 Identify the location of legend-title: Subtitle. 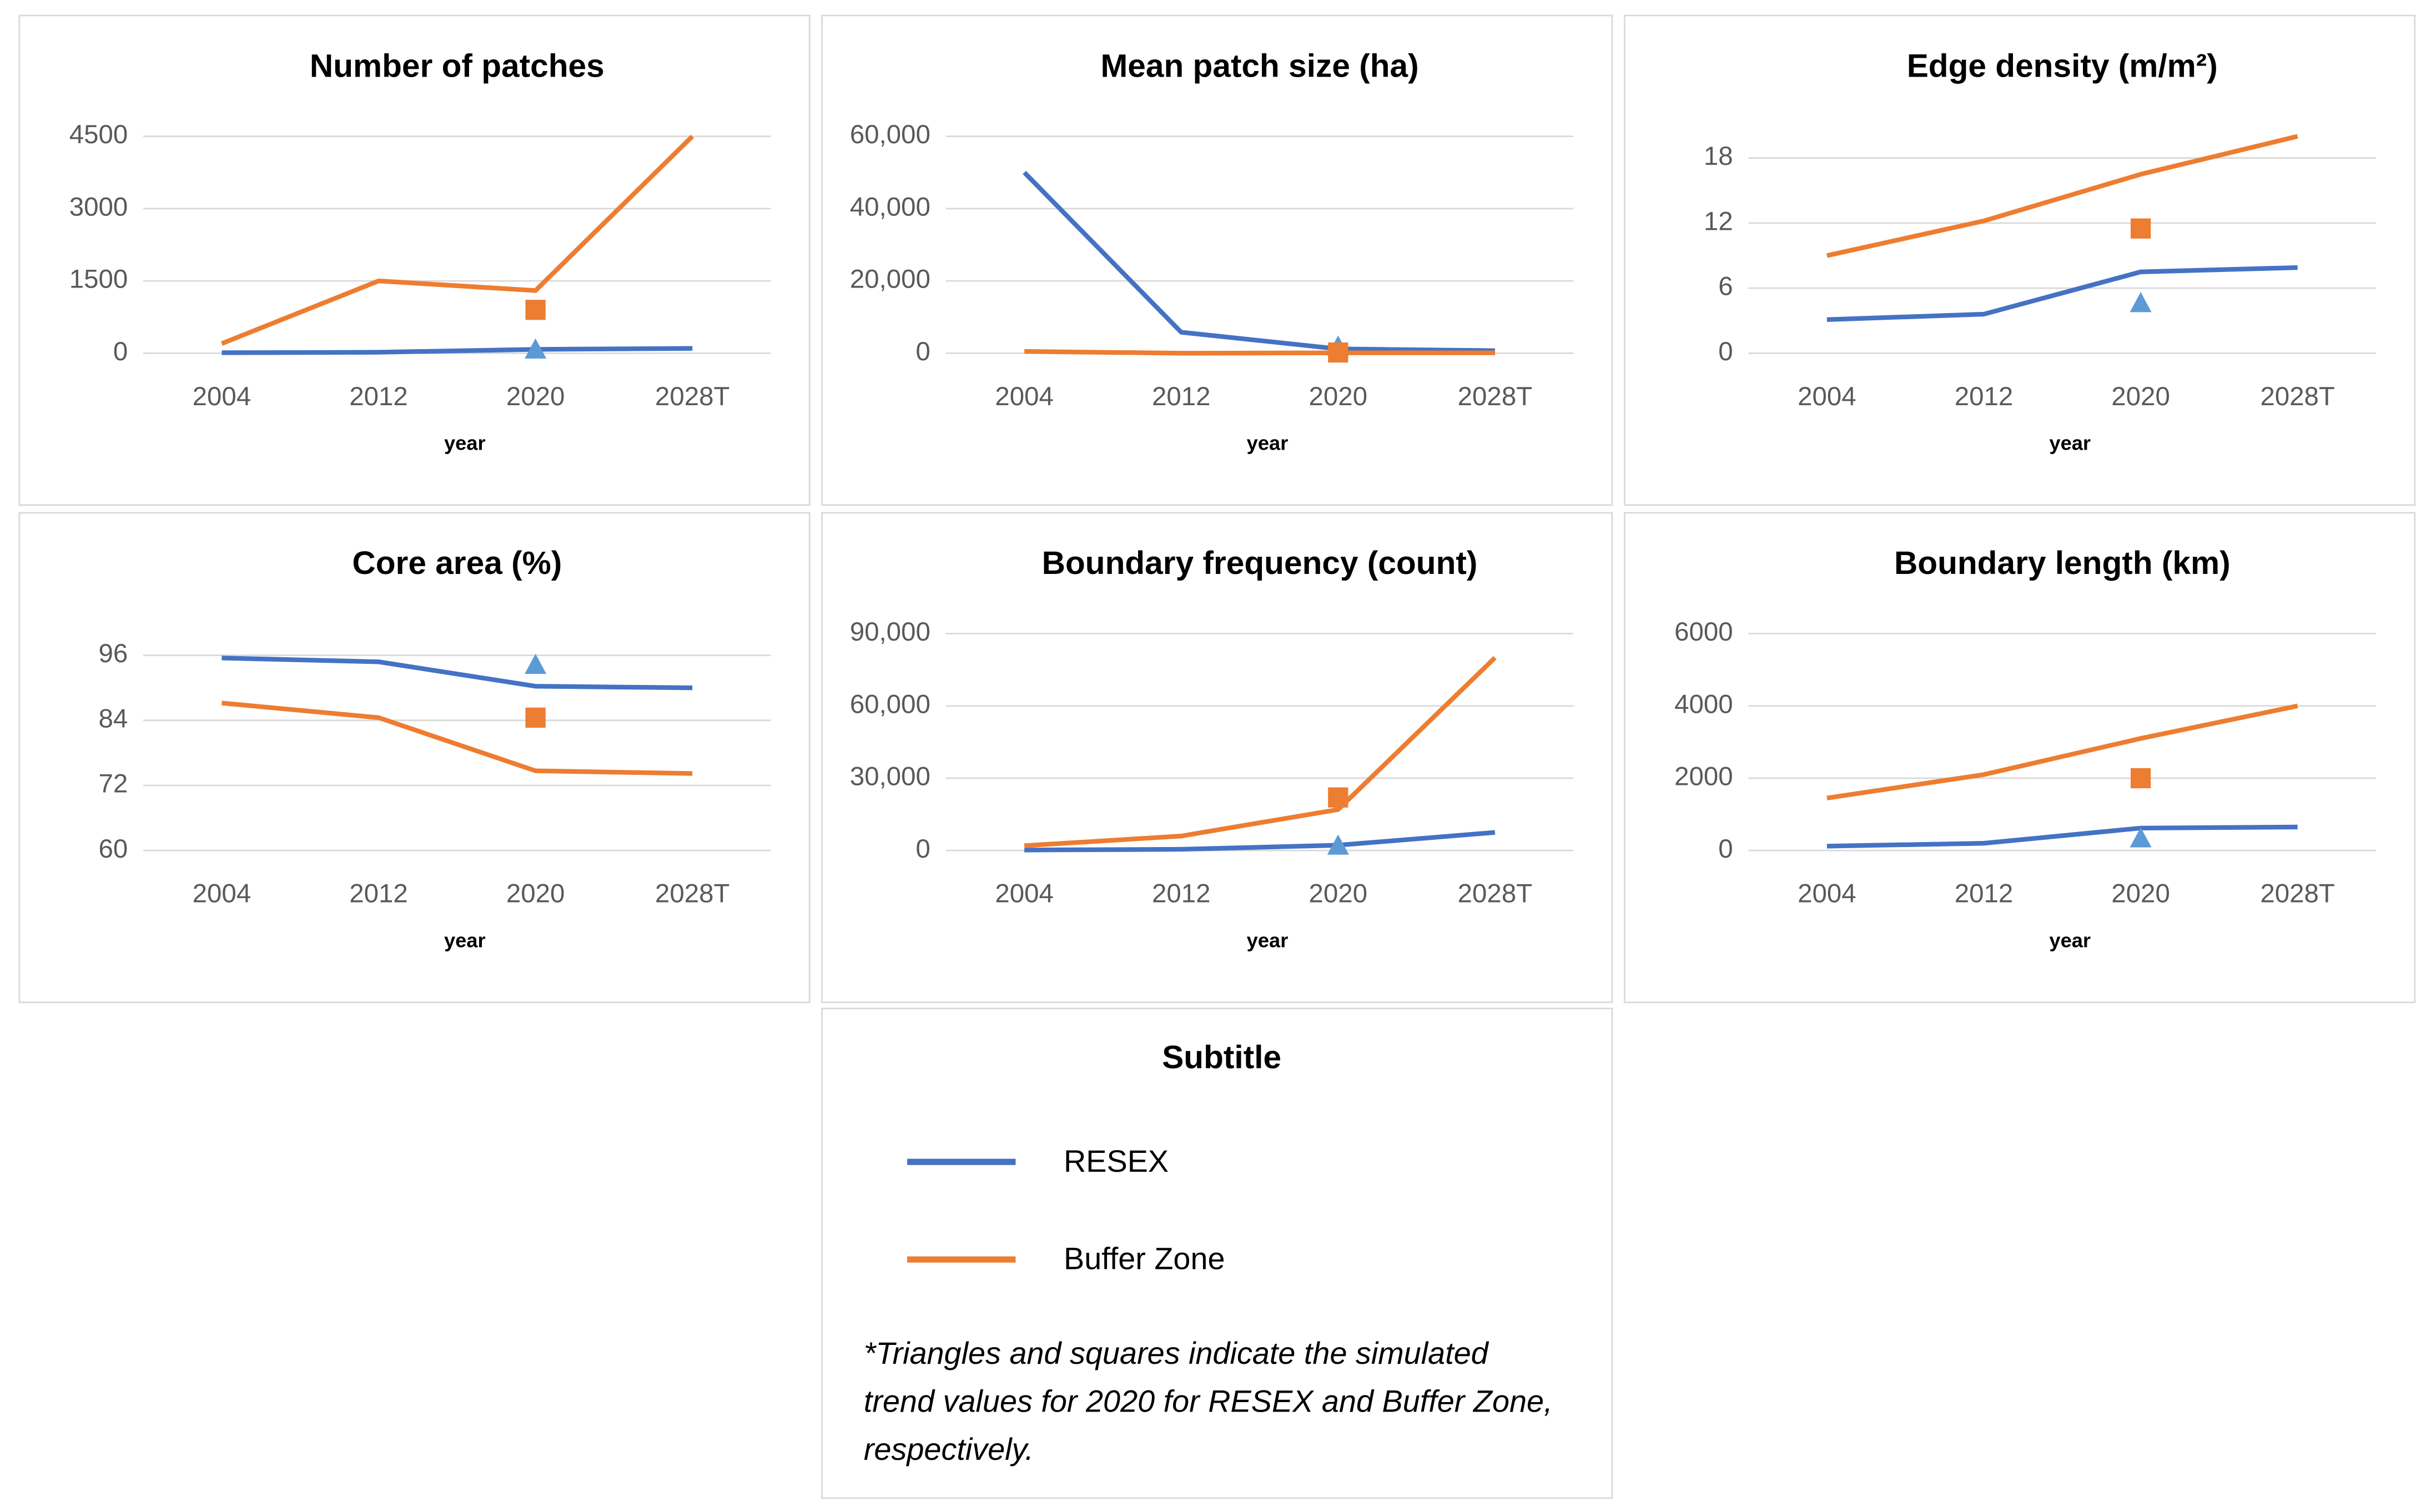
(1221, 1058).